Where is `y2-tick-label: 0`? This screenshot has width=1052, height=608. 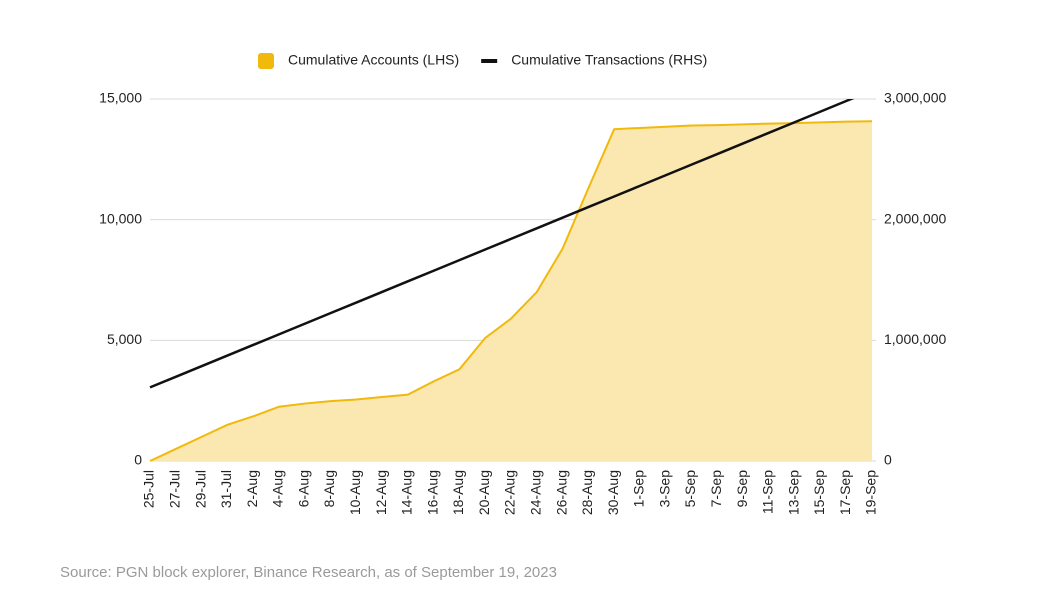 y2-tick-label: 0 is located at coordinates (888, 460).